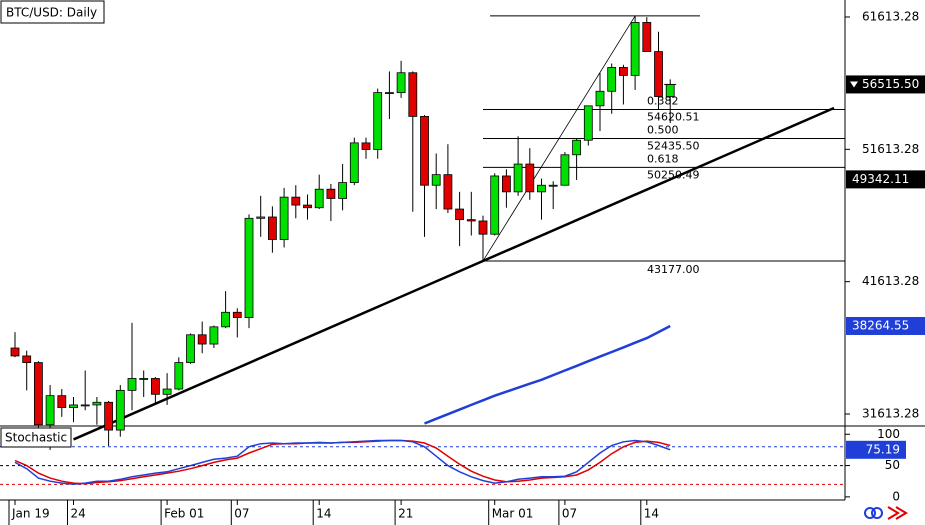 This screenshot has height=525, width=925. What do you see at coordinates (880, 179) in the screenshot?
I see `trendline-label: 49342.11` at bounding box center [880, 179].